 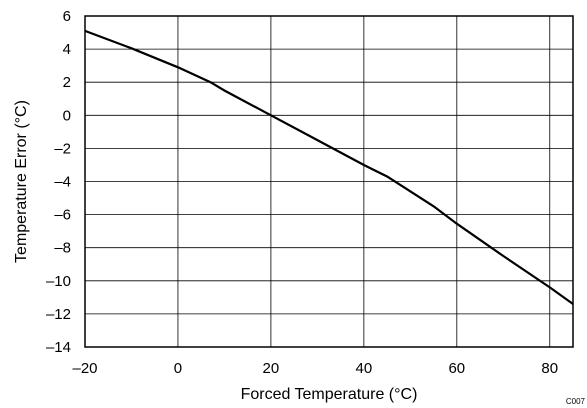 I want to click on y-tick-label: 0, so click(x=67, y=115).